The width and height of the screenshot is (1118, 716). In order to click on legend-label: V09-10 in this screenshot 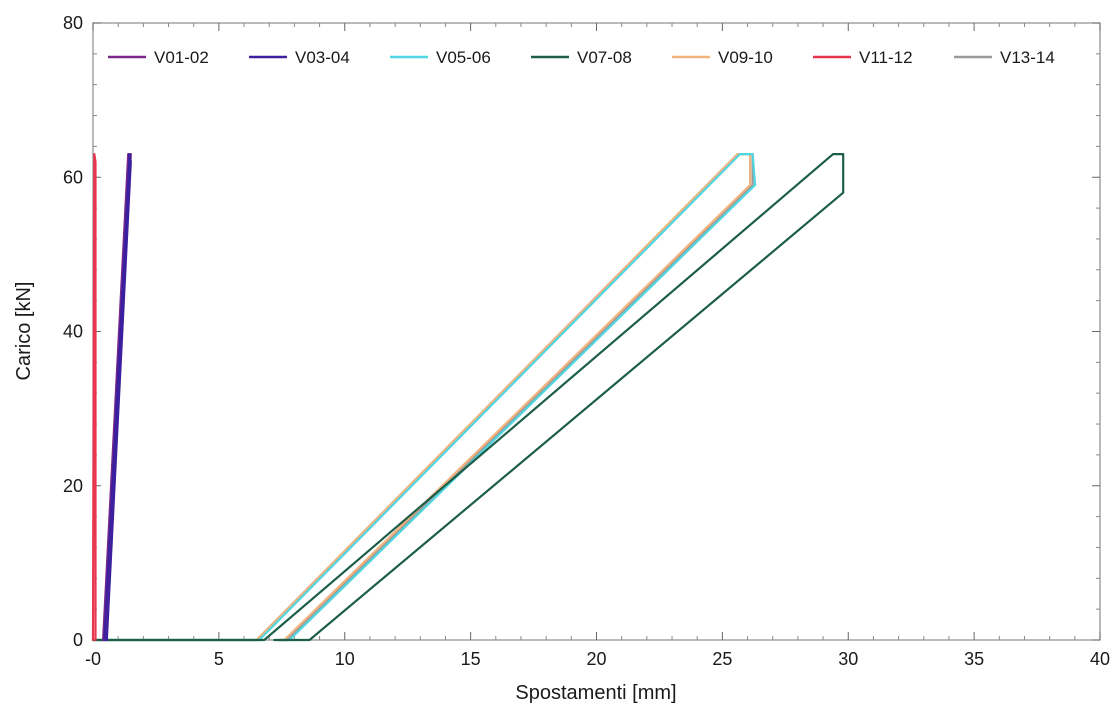, I will do `click(745, 57)`.